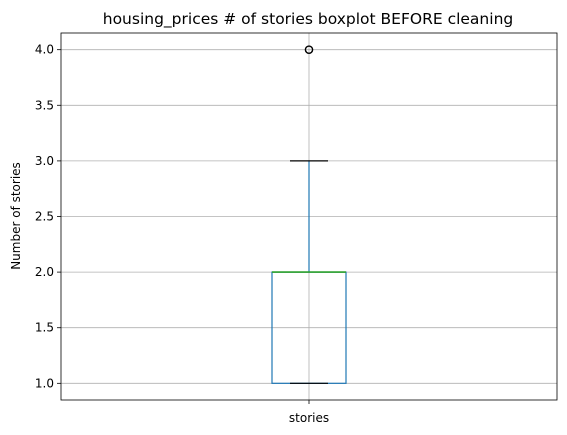 This screenshot has height=435, width=567. I want to click on y-tick-label: 1.0, so click(44, 383).